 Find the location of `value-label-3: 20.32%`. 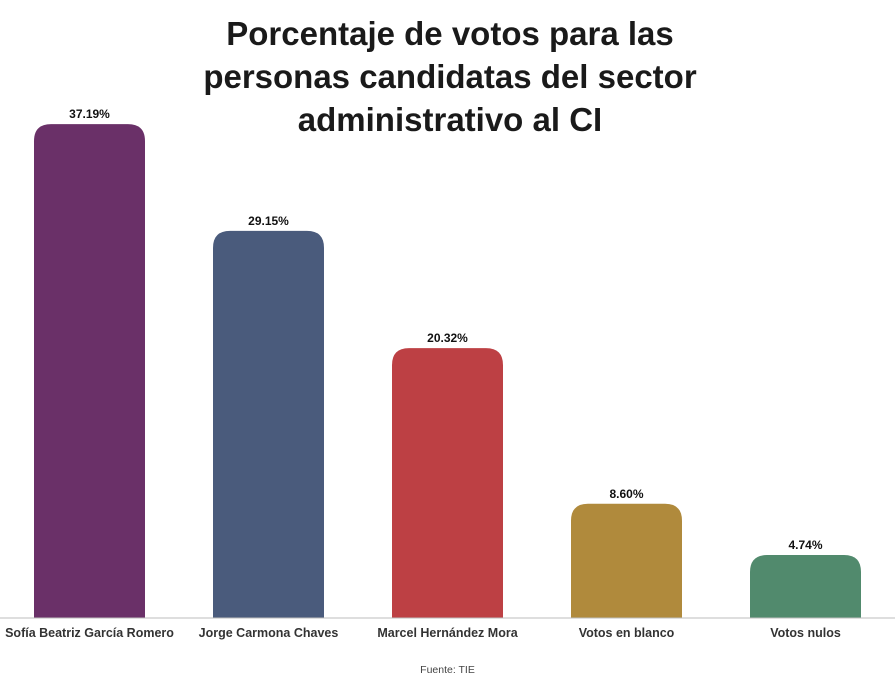

value-label-3: 20.32% is located at coordinates (447, 338).